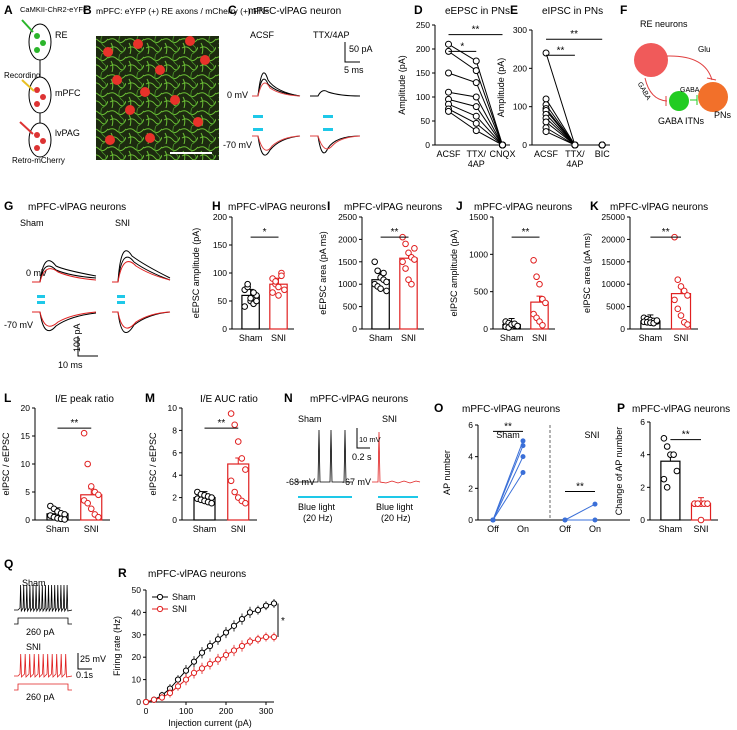 The width and height of the screenshot is (737, 730). Describe the element at coordinates (137, 612) in the screenshot. I see `y-tick-label: 40` at that location.